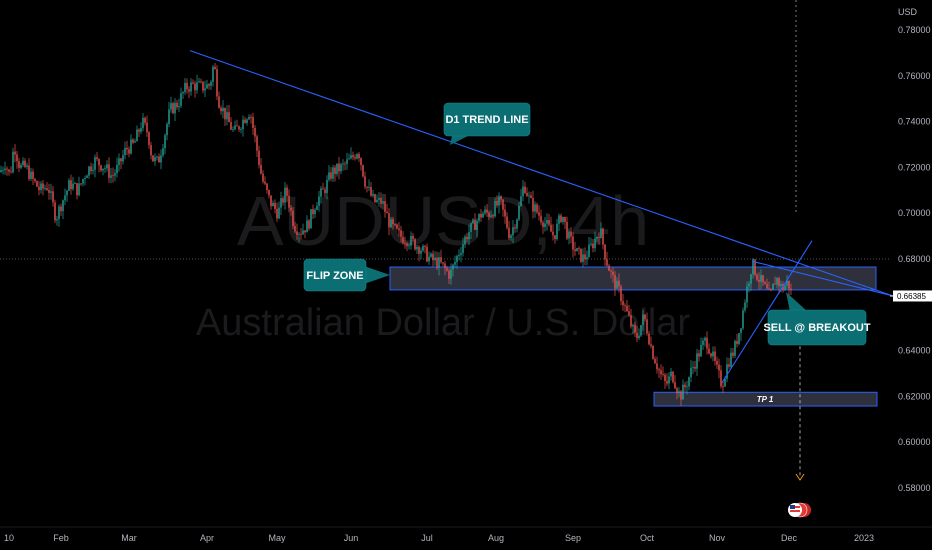  Describe the element at coordinates (817, 319) in the screenshot. I see `sell-breakout-callout: SELL @ BREAKOUT` at that location.